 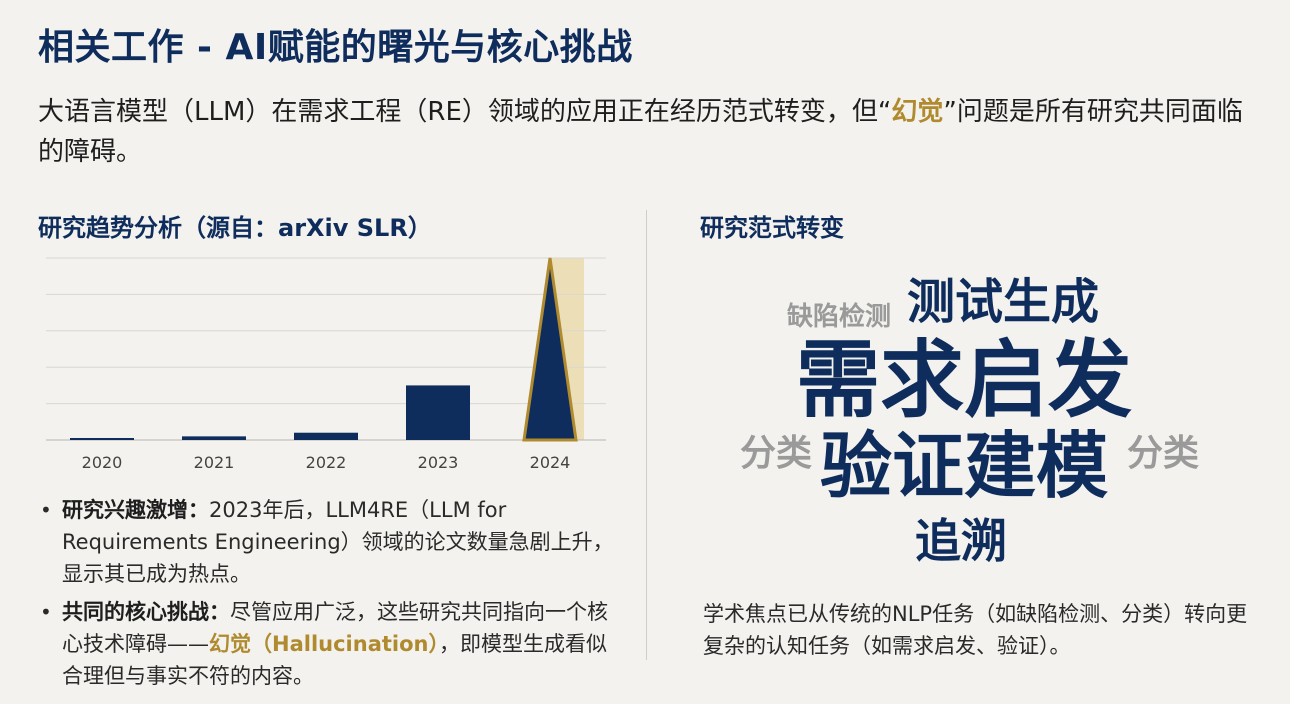 What do you see at coordinates (917, 112) in the screenshot?
I see `subtitle-highlight: 幻觉` at bounding box center [917, 112].